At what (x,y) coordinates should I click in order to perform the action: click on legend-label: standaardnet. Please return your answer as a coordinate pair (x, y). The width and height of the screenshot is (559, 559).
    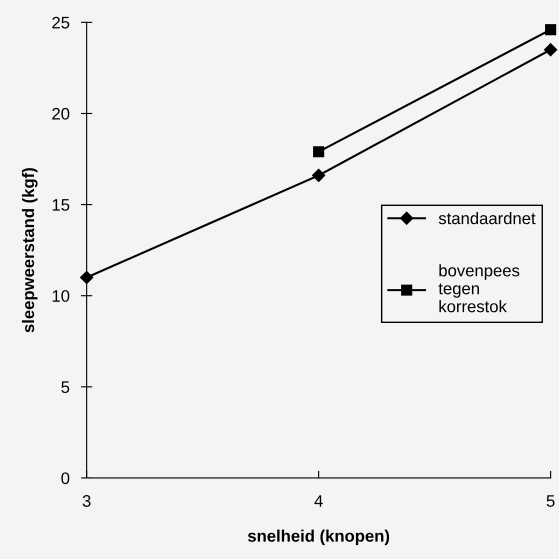
    Looking at the image, I should click on (487, 218).